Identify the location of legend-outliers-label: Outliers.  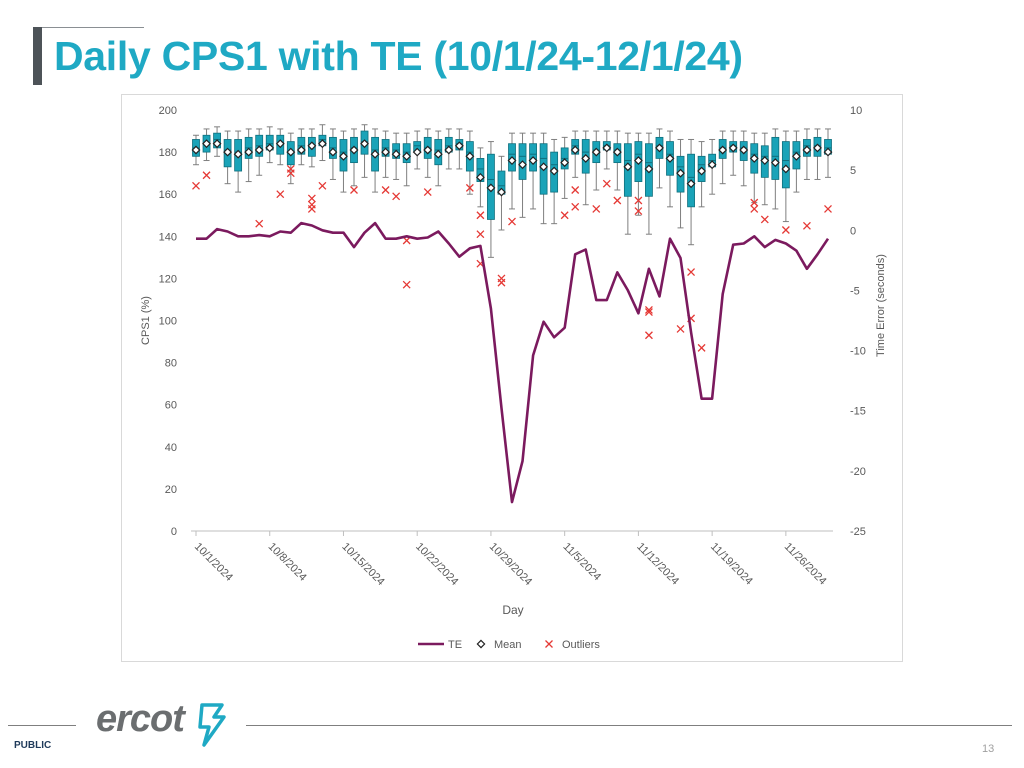
(581, 645).